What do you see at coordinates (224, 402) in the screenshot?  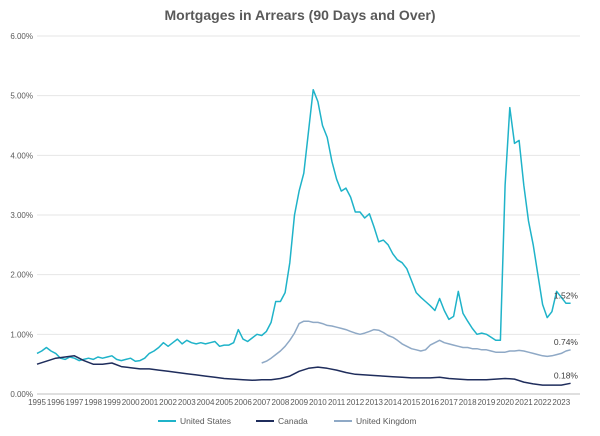 I see `x-tick-label: 2005` at bounding box center [224, 402].